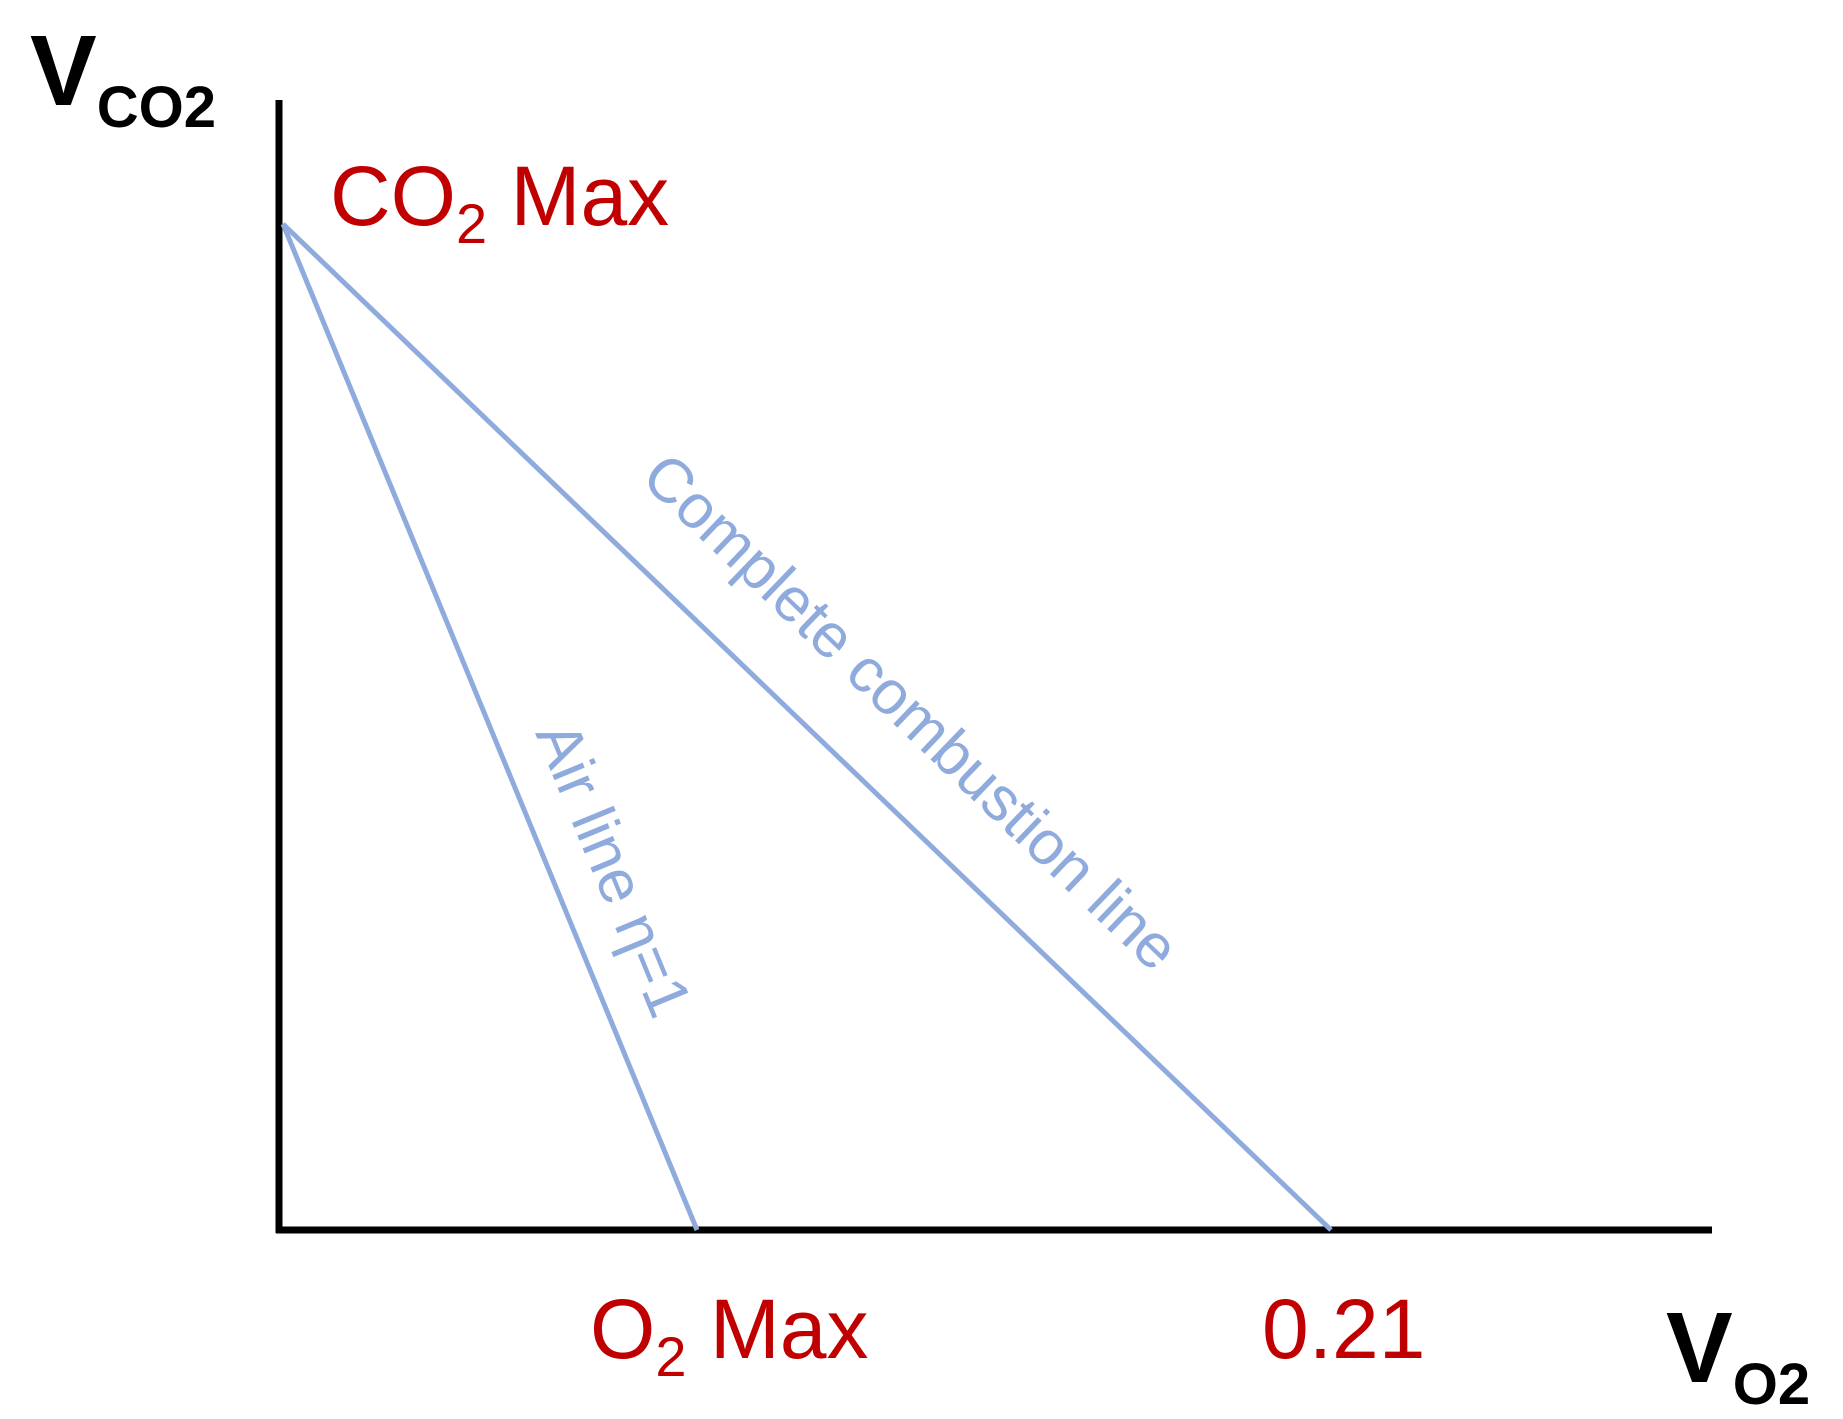 Image resolution: width=1843 pixels, height=1419 pixels. What do you see at coordinates (910, 712) in the screenshot?
I see `complete-combustion-line-label: Complete combustion line` at bounding box center [910, 712].